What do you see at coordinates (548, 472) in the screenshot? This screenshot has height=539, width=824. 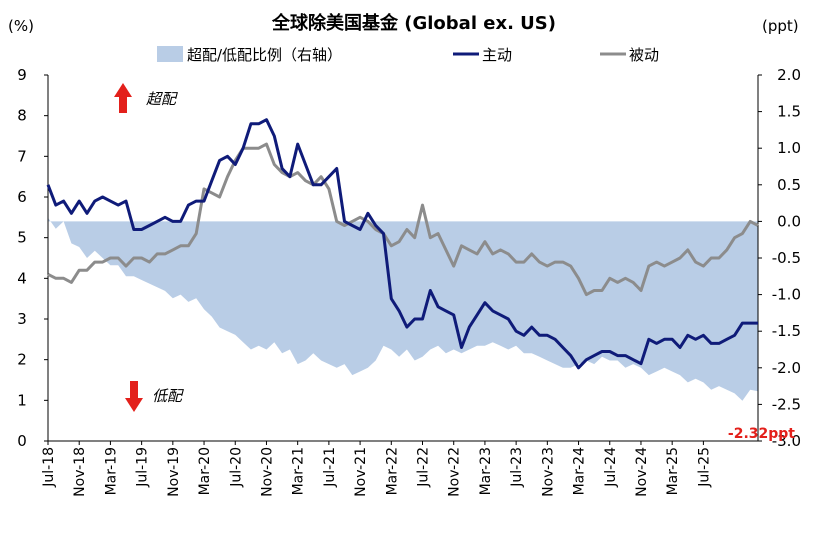 I see `x-tick-label: Nov-23` at bounding box center [548, 472].